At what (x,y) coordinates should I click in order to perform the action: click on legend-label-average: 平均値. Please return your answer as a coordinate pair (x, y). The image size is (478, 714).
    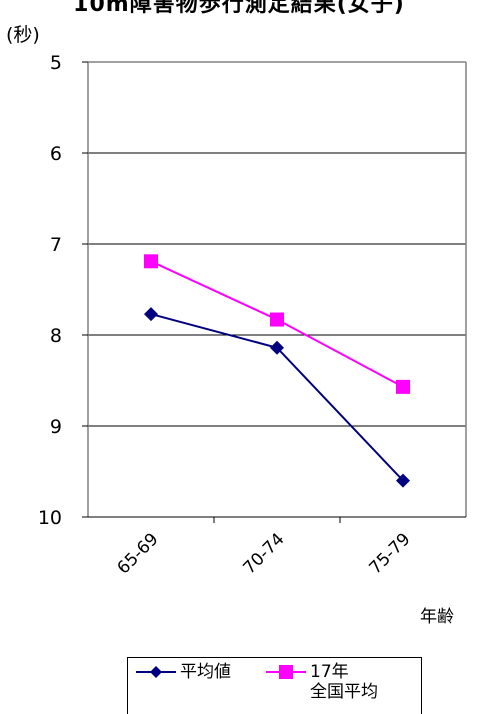
    Looking at the image, I should click on (205, 672).